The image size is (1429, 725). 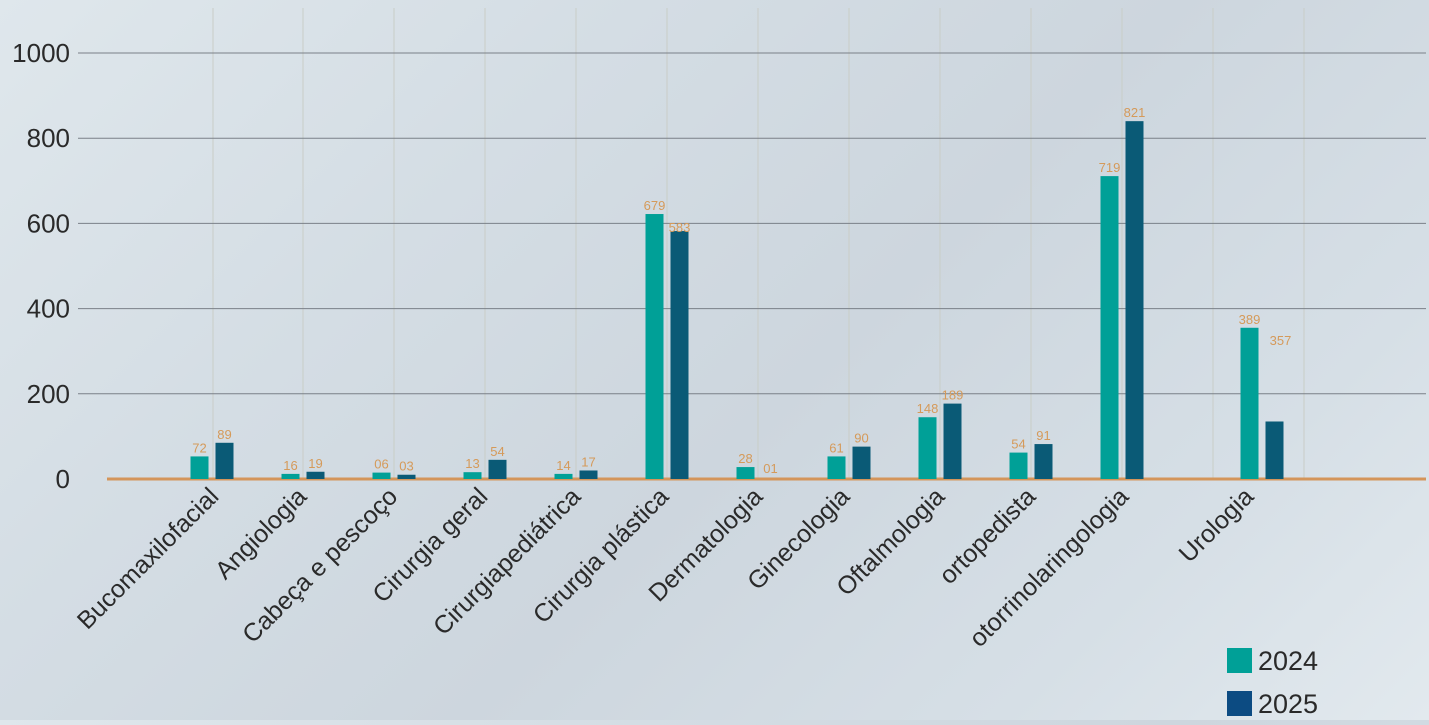 What do you see at coordinates (199, 447) in the screenshot?
I see `data-label-2024-0: 72` at bounding box center [199, 447].